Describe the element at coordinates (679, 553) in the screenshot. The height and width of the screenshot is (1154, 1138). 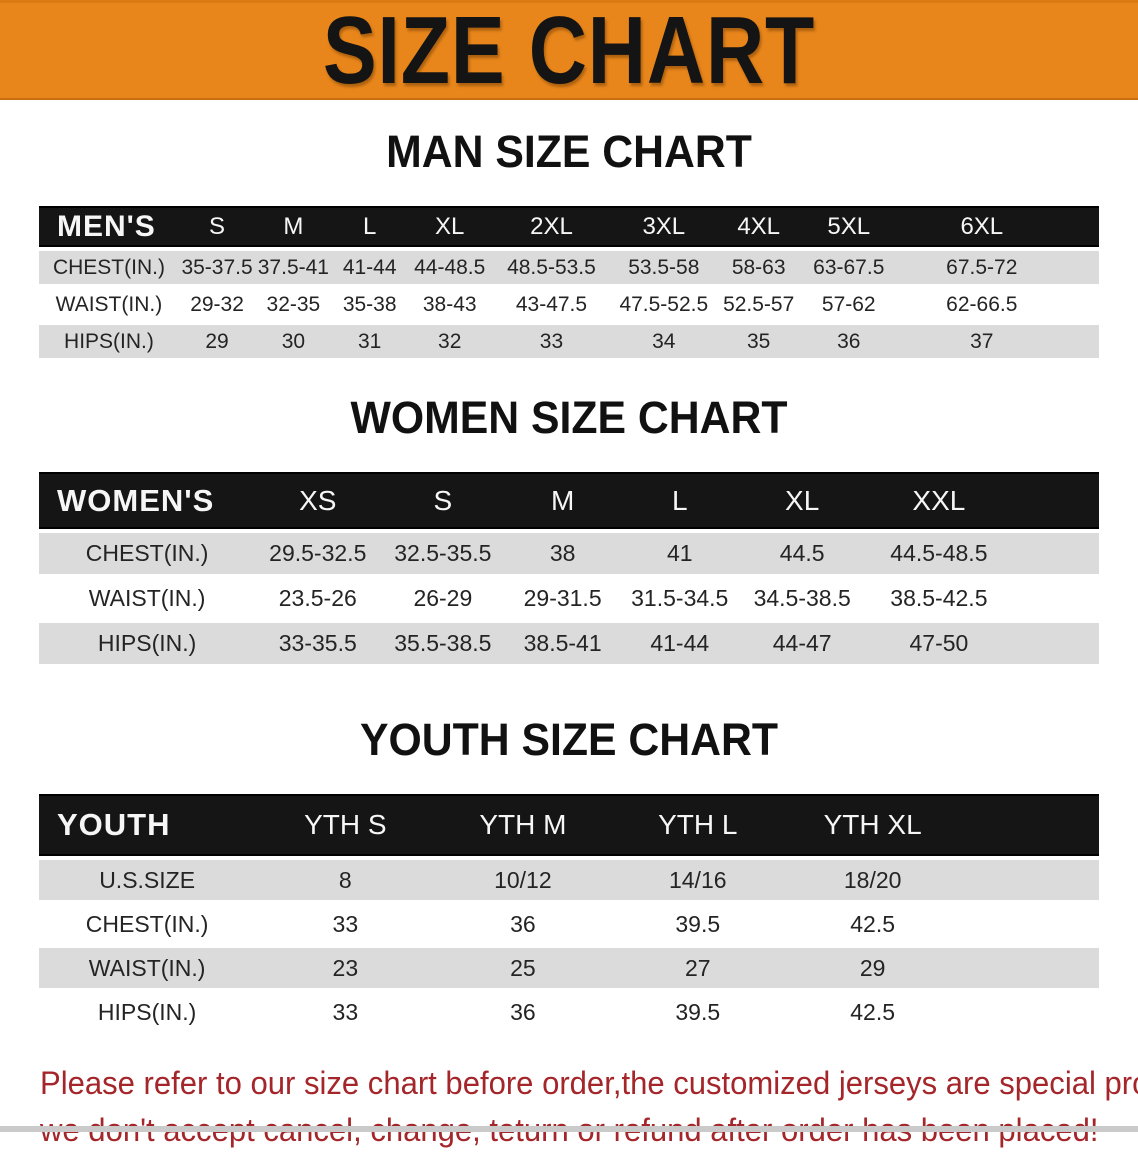
I see `measurement-value: 41` at that location.